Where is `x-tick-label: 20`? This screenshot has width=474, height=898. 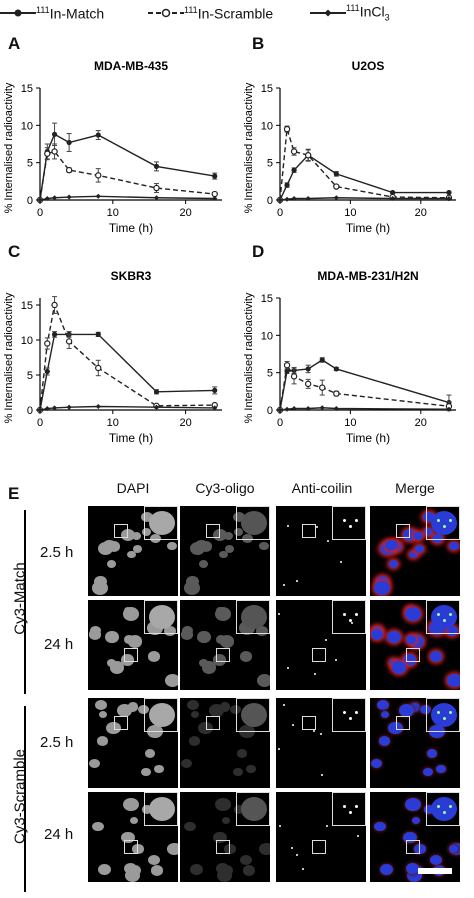
x-tick-label: 20 is located at coordinates (421, 423).